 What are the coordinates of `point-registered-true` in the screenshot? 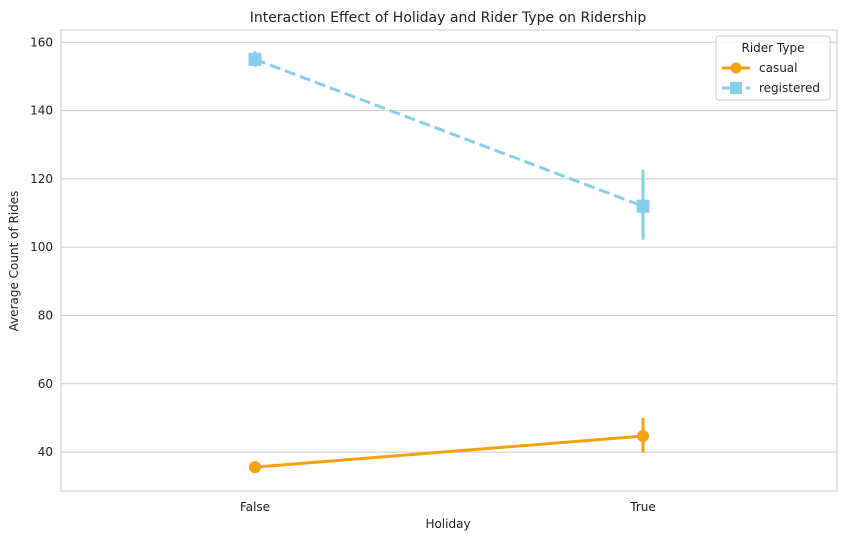 It's located at (643, 206).